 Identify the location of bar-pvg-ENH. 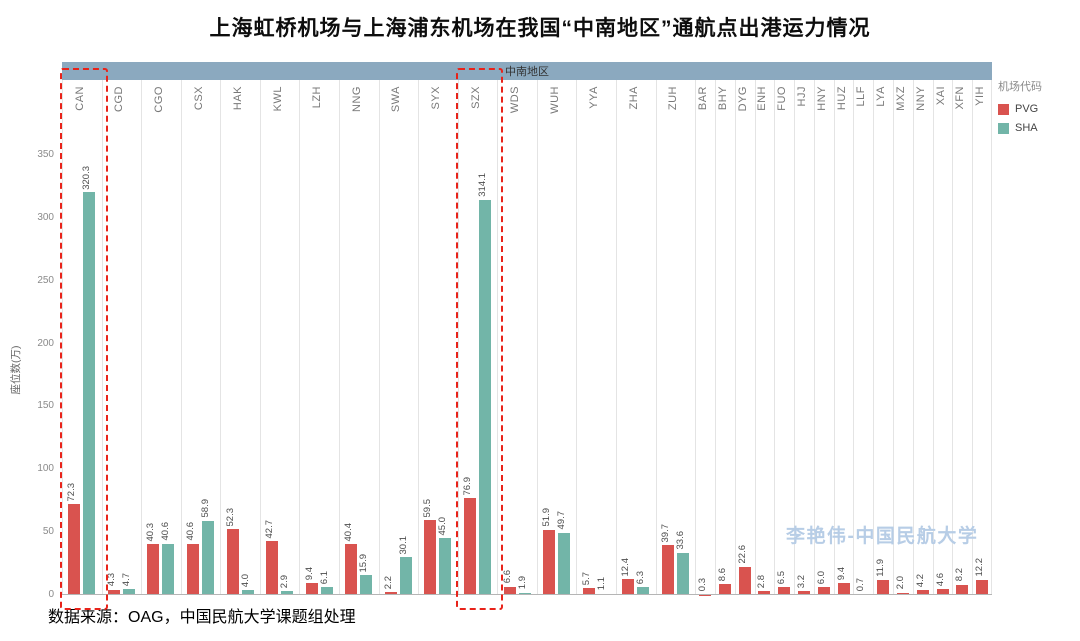
(764, 593).